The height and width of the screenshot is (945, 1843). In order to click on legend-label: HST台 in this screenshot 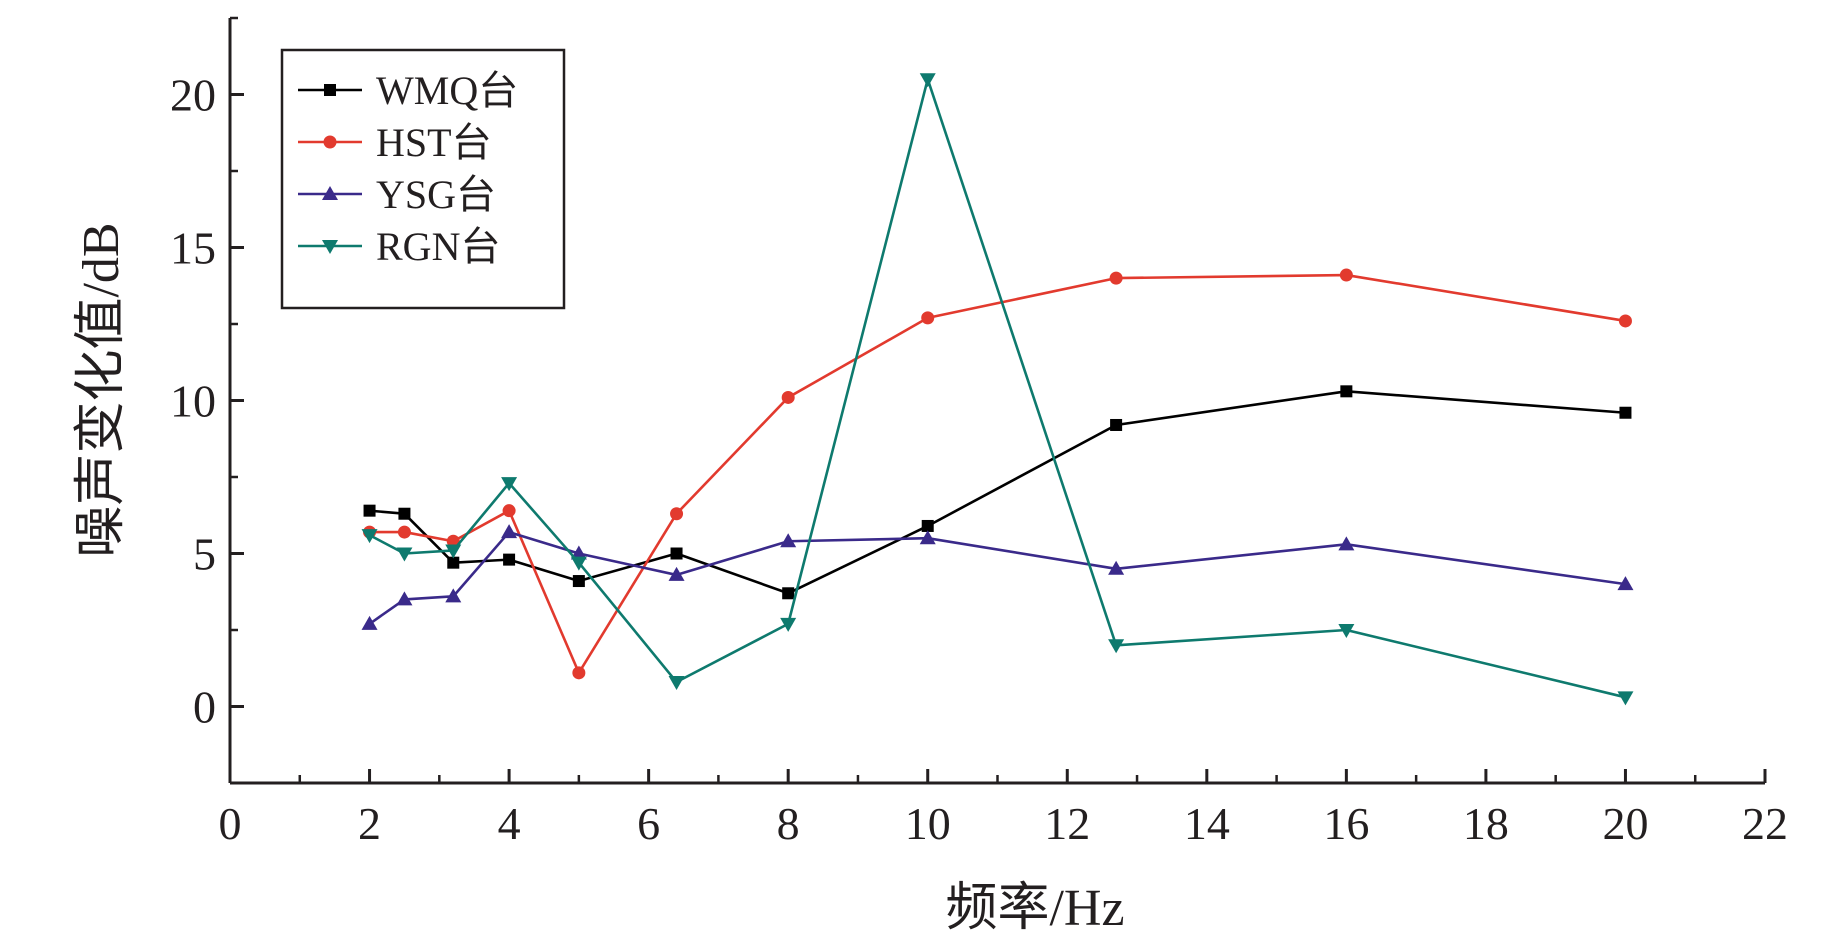, I will do `click(434, 142)`.